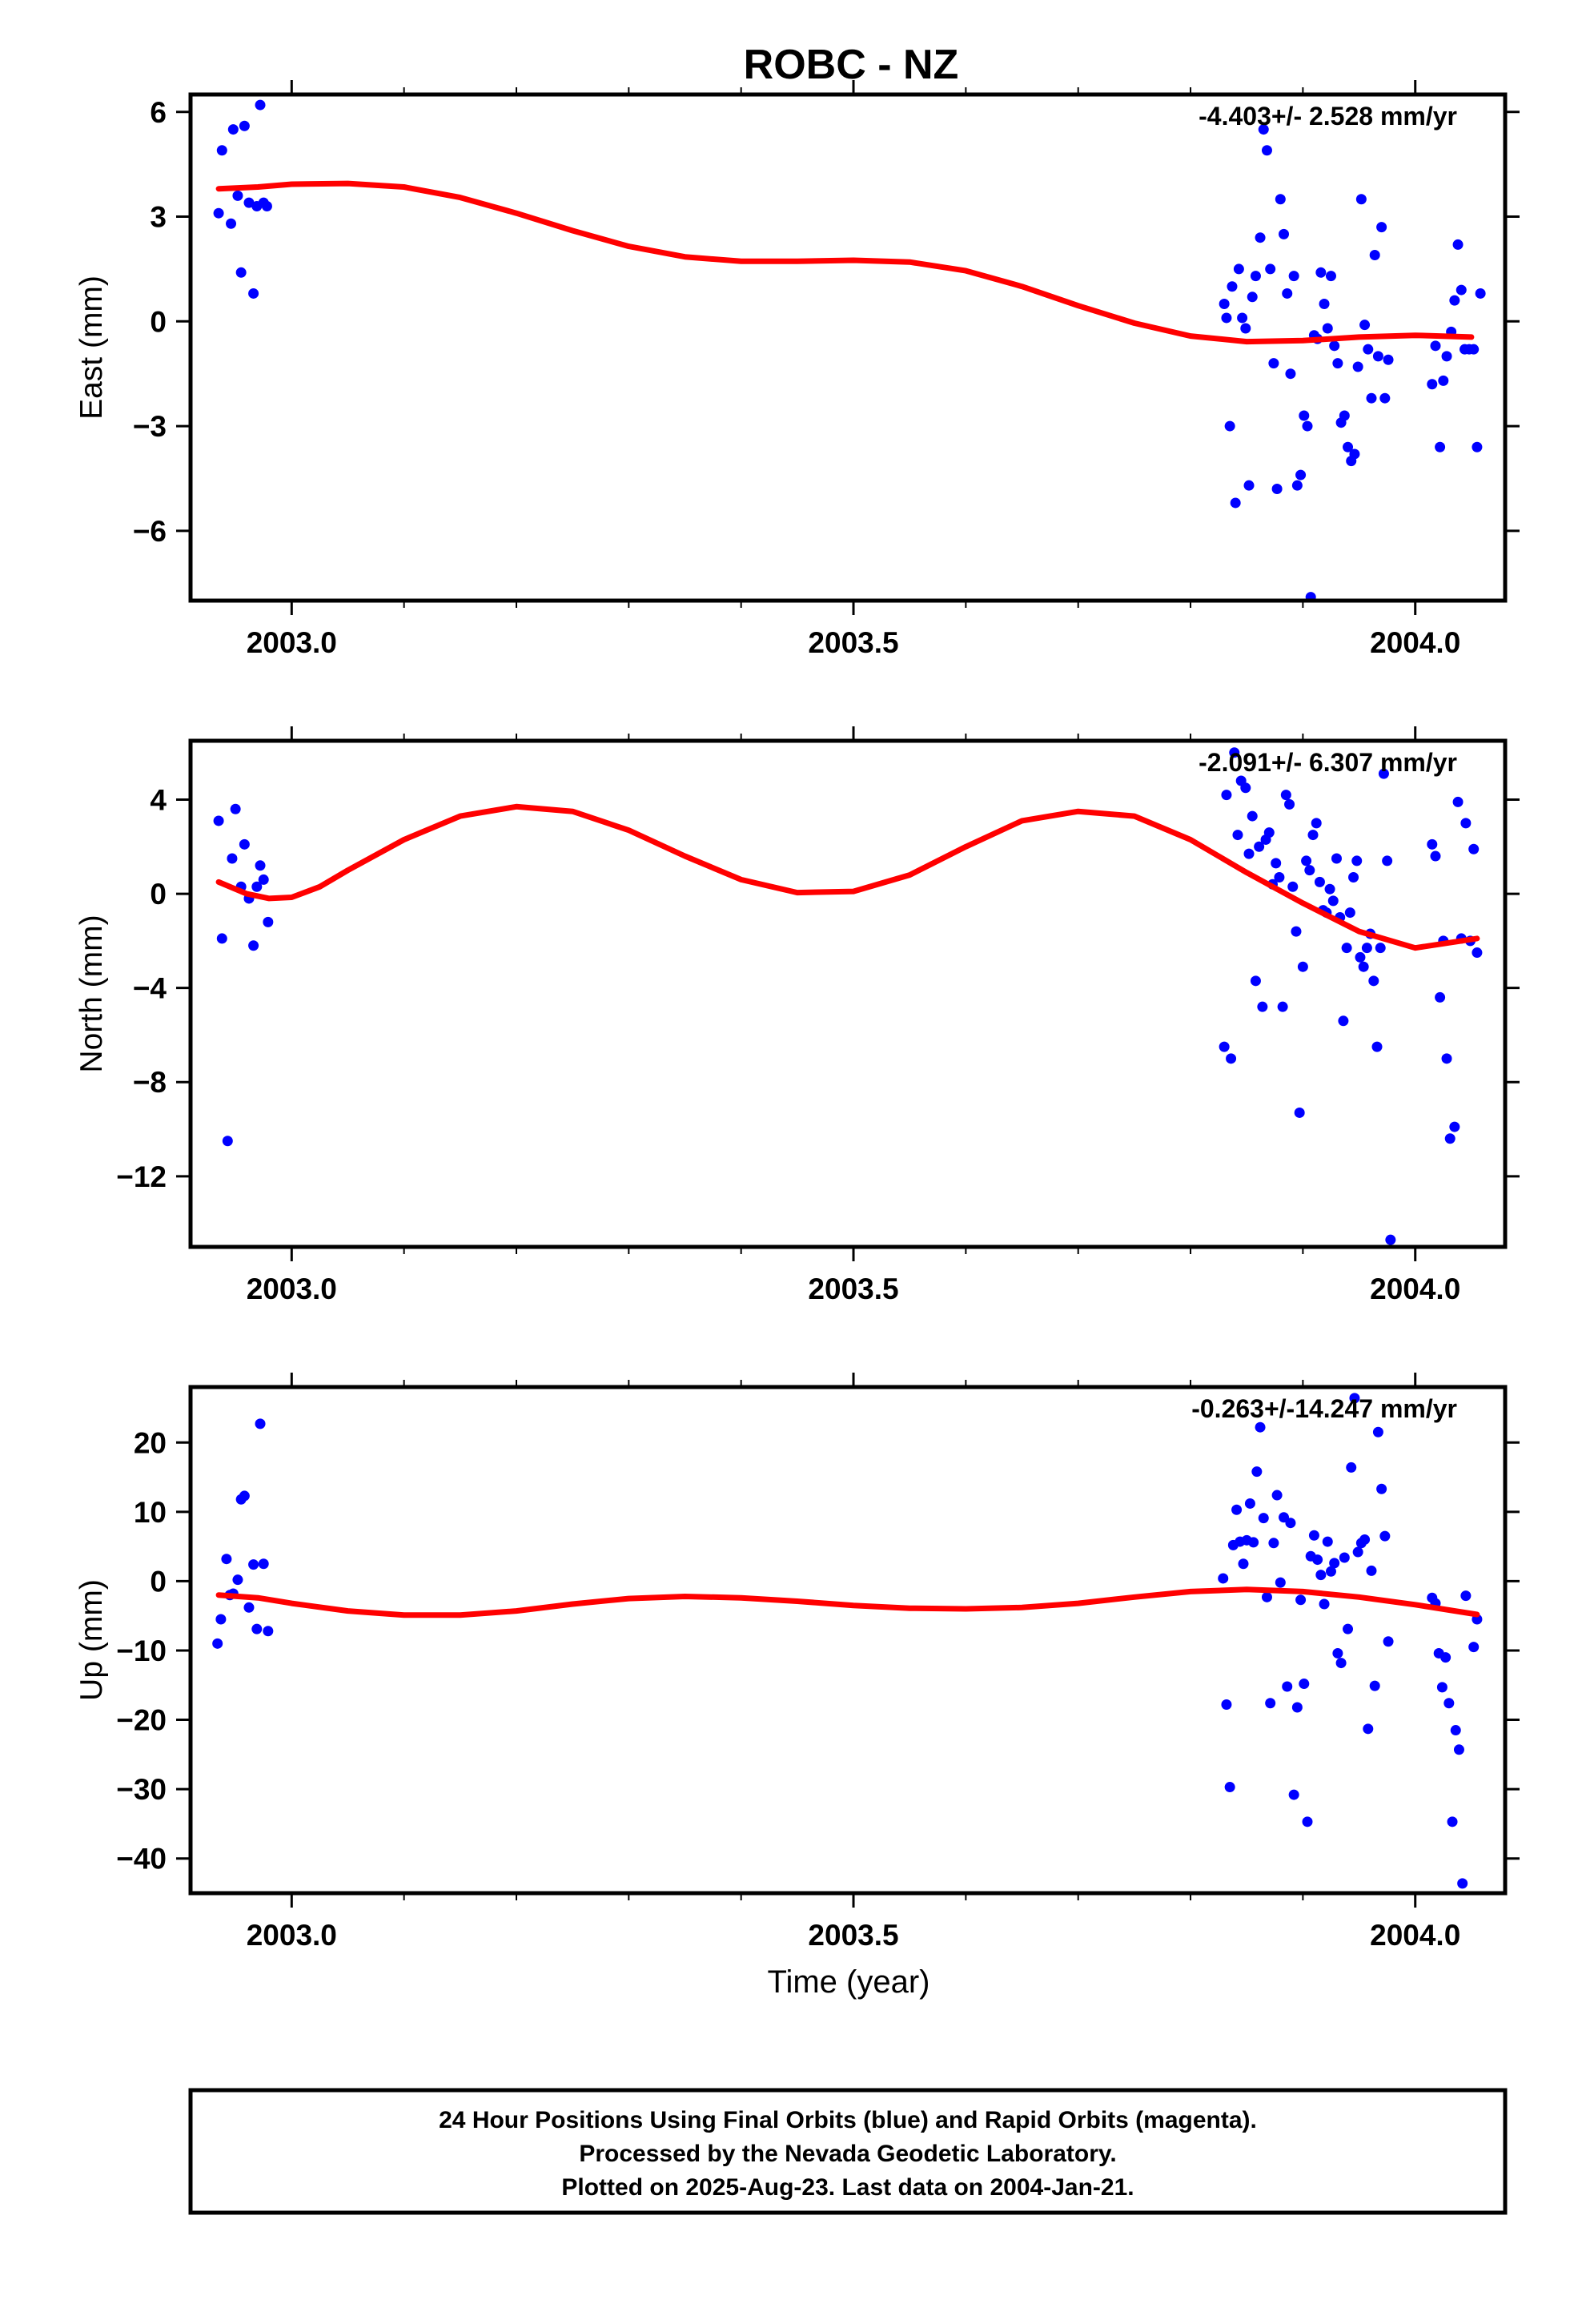 Image resolution: width=1582 pixels, height=2324 pixels. What do you see at coordinates (158, 113) in the screenshot?
I see `y-tick-label: 6` at bounding box center [158, 113].